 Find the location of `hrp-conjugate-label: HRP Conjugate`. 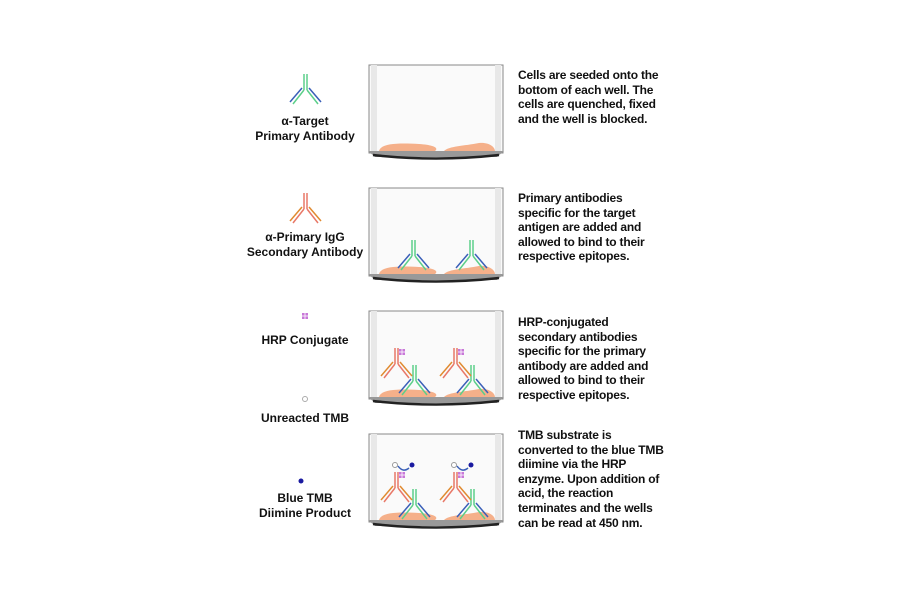

hrp-conjugate-label: HRP Conjugate is located at coordinates (305, 340).